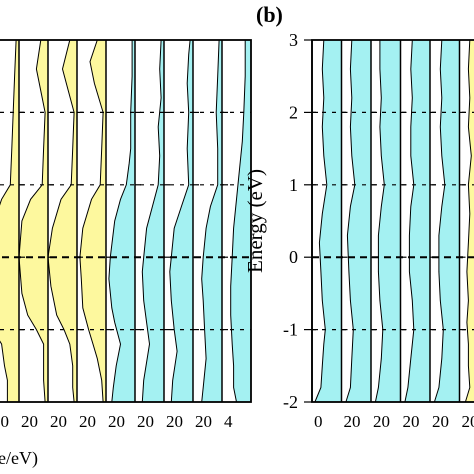 The width and height of the screenshot is (474, 474). I want to click on panel-b-y-tick-label: -2, so click(290, 402).